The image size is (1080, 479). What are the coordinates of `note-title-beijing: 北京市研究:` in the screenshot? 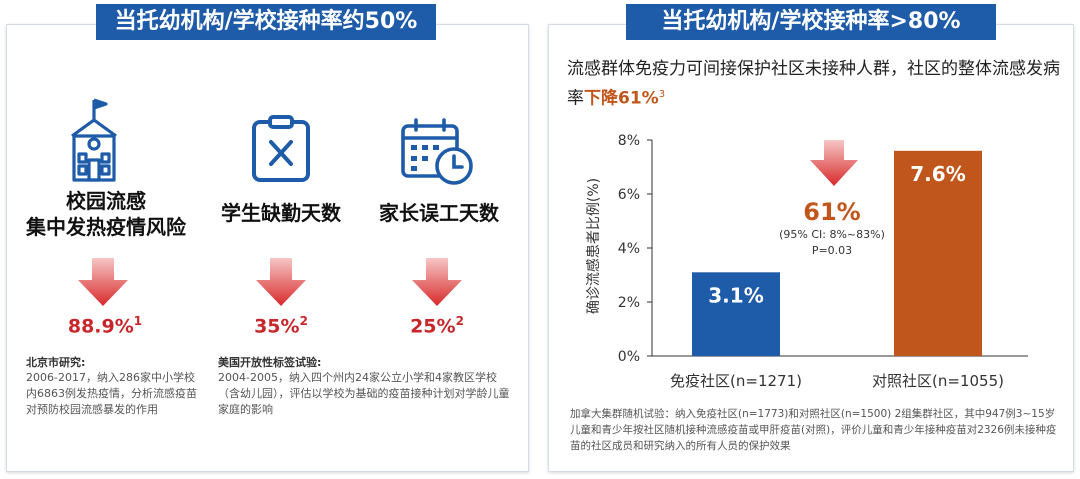 It's located at (56, 362).